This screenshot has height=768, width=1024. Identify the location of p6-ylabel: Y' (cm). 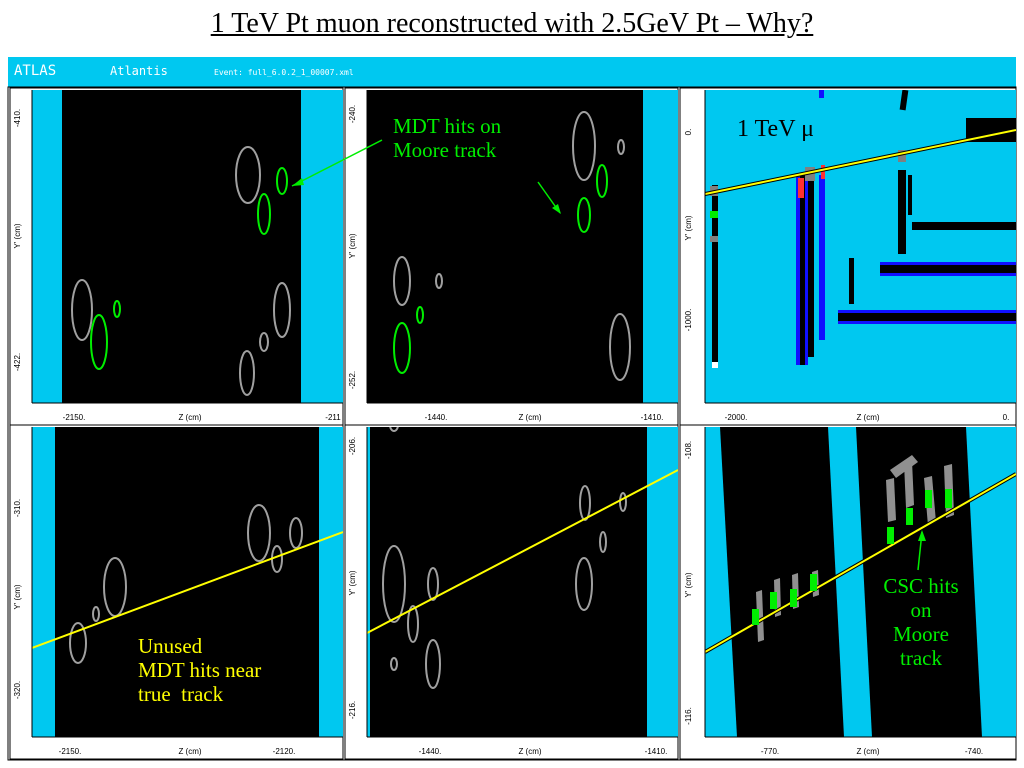
(688, 584).